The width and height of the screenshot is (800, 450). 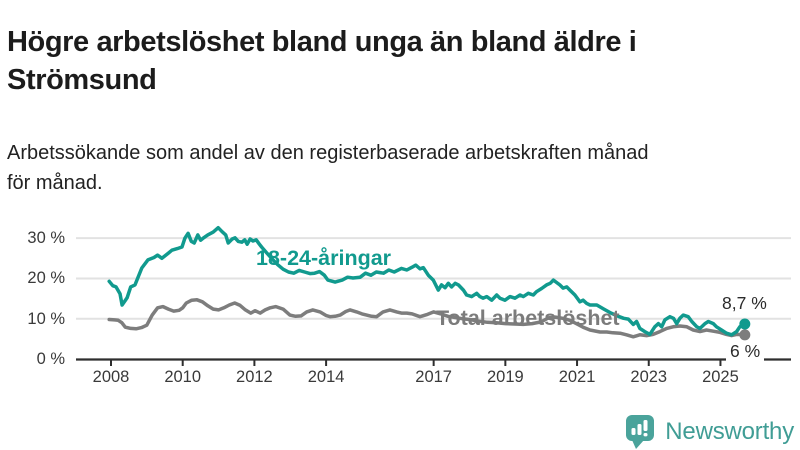 What do you see at coordinates (745, 324) in the screenshot?
I see `youth-series-end-dot` at bounding box center [745, 324].